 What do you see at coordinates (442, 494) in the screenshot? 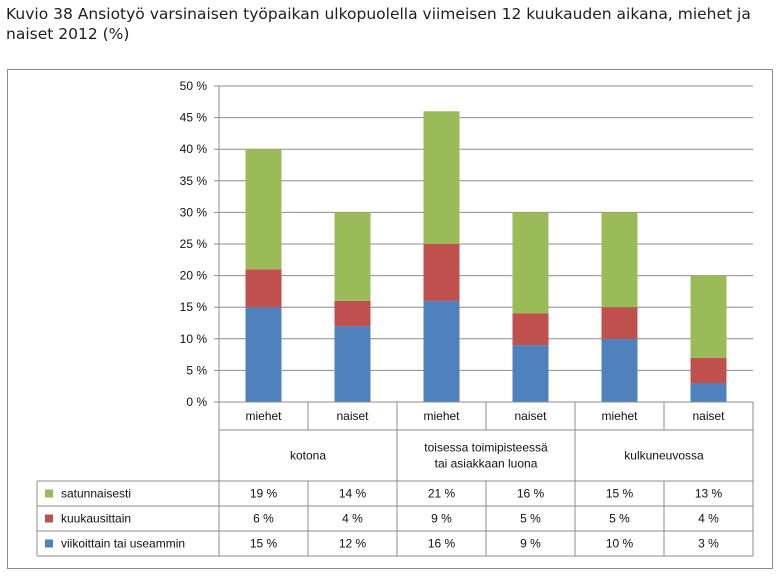
I see `data-table-value: 21 %` at bounding box center [442, 494].